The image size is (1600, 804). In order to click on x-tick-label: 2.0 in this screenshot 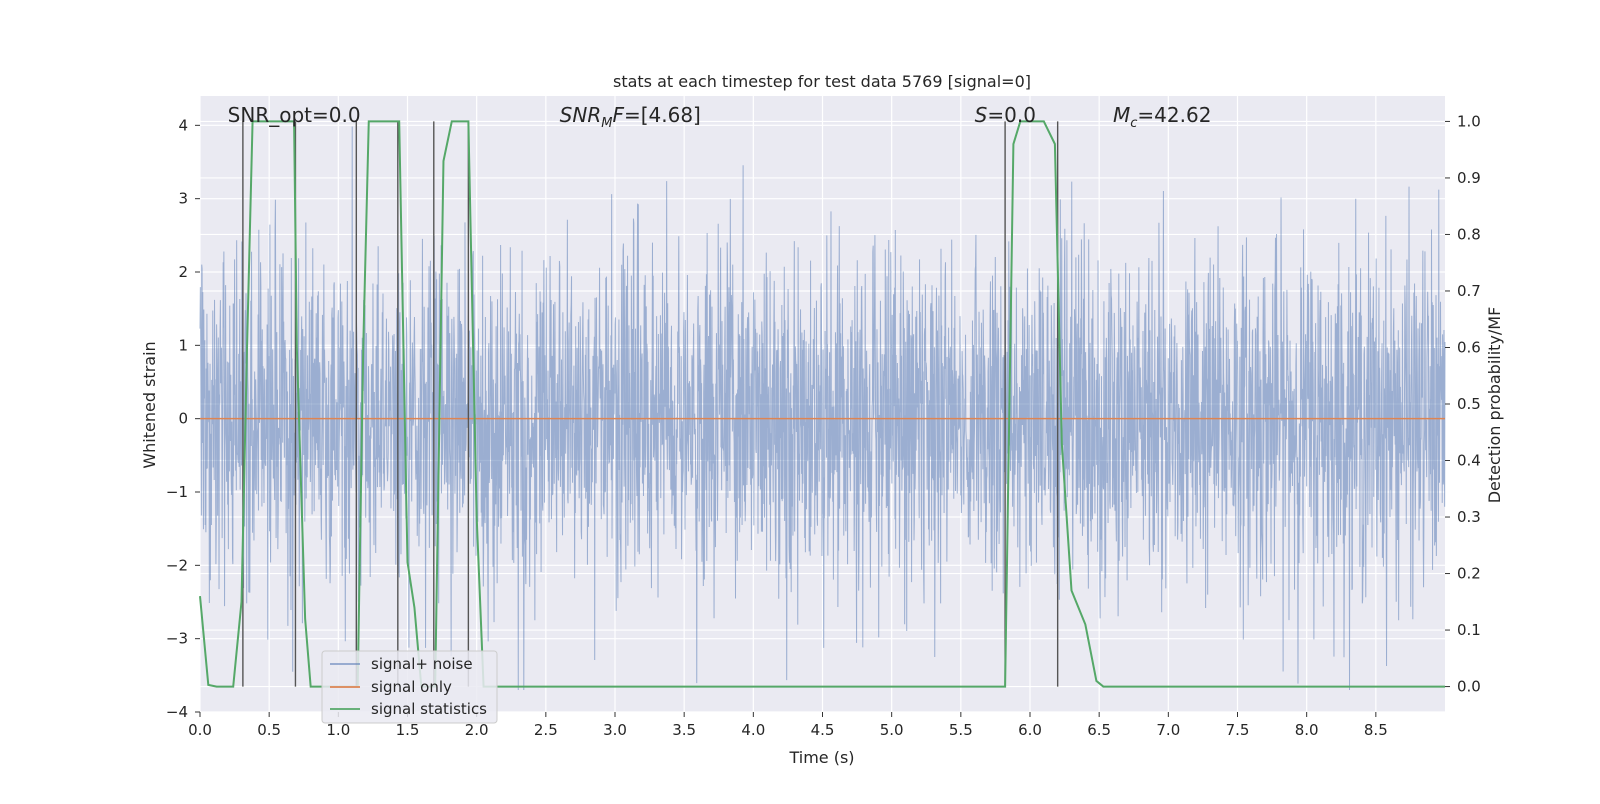, I will do `click(477, 730)`.